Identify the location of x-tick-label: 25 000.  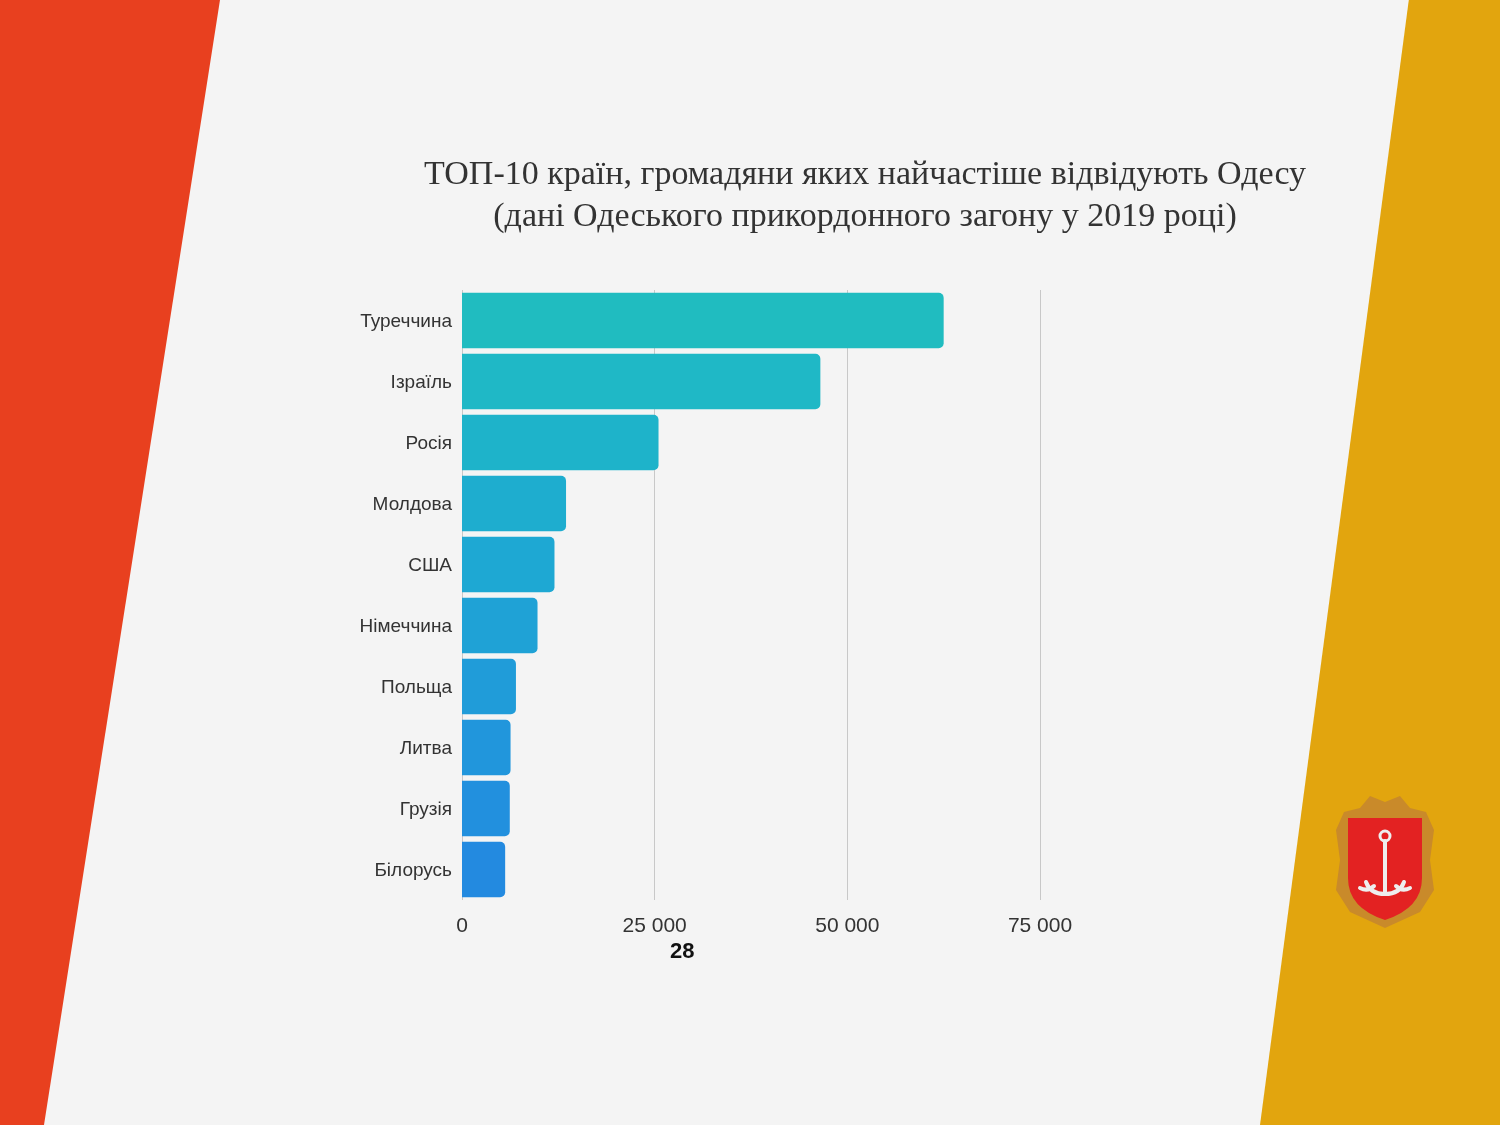
(654, 924).